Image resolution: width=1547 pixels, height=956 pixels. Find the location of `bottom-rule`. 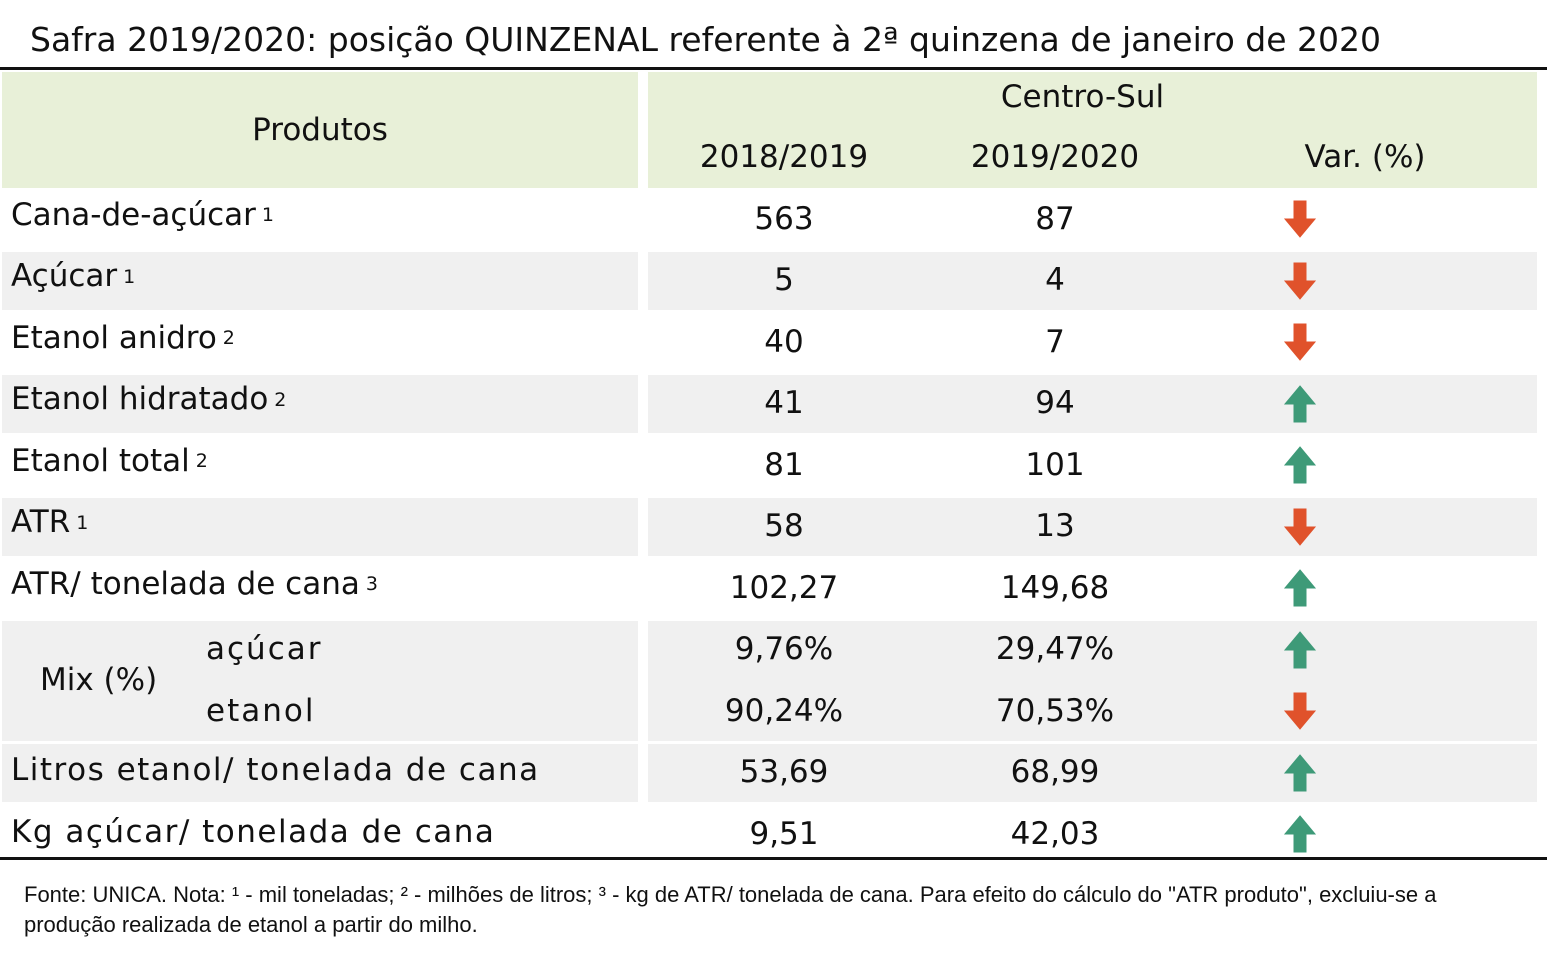

bottom-rule is located at coordinates (773, 858).